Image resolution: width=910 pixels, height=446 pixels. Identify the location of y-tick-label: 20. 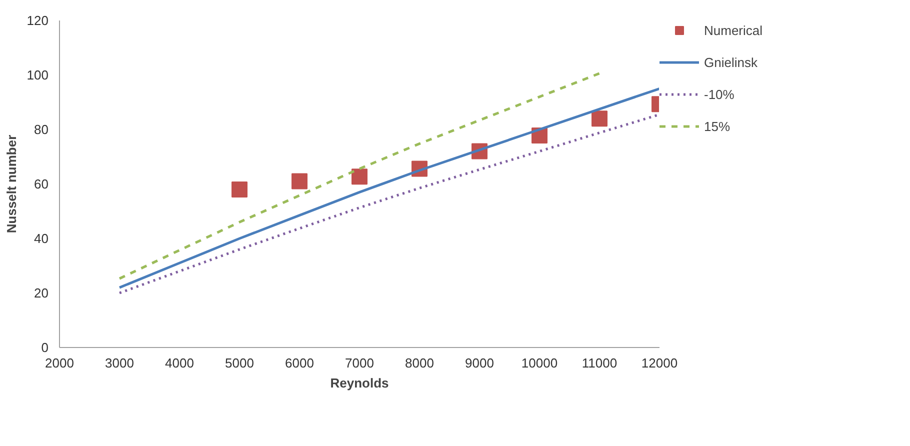
(41, 293).